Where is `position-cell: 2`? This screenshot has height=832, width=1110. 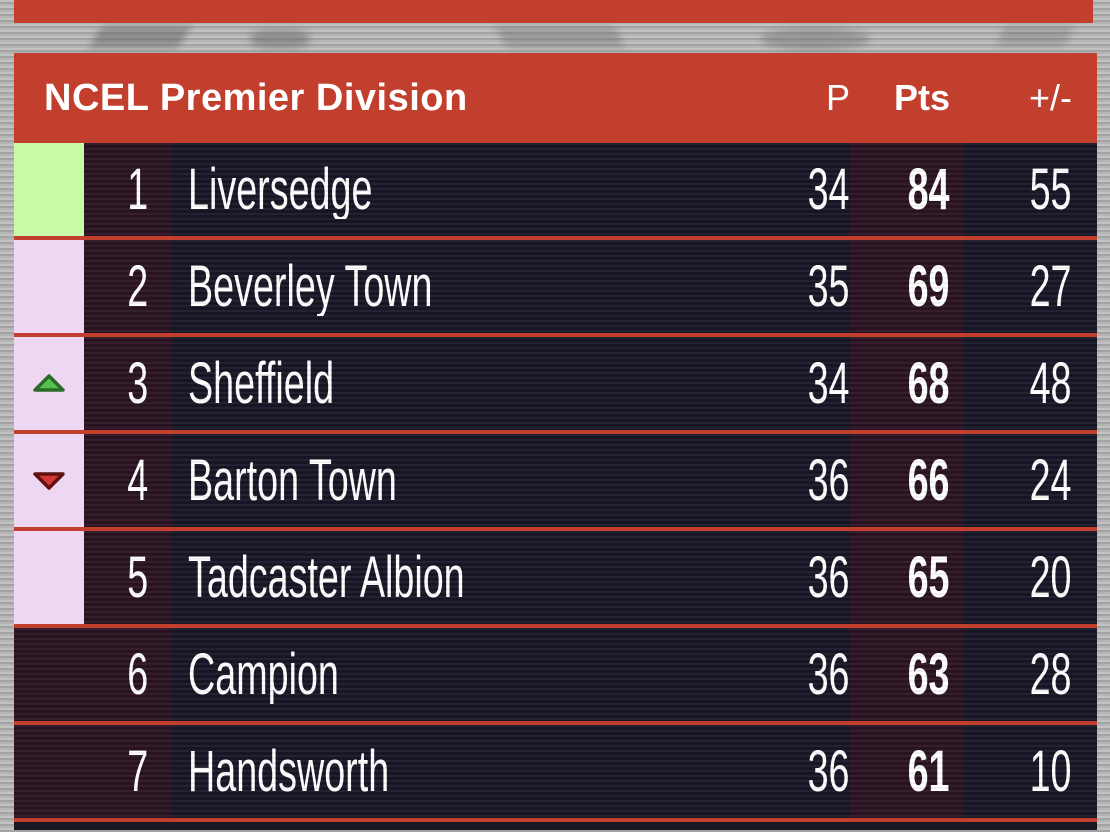 position-cell: 2 is located at coordinates (128, 286).